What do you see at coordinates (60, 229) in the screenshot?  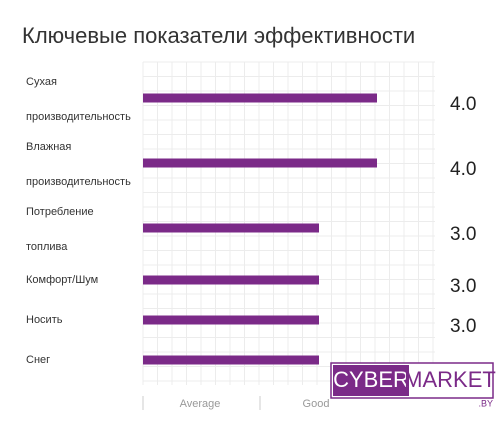 I see `category-label: Потребление топлива` at bounding box center [60, 229].